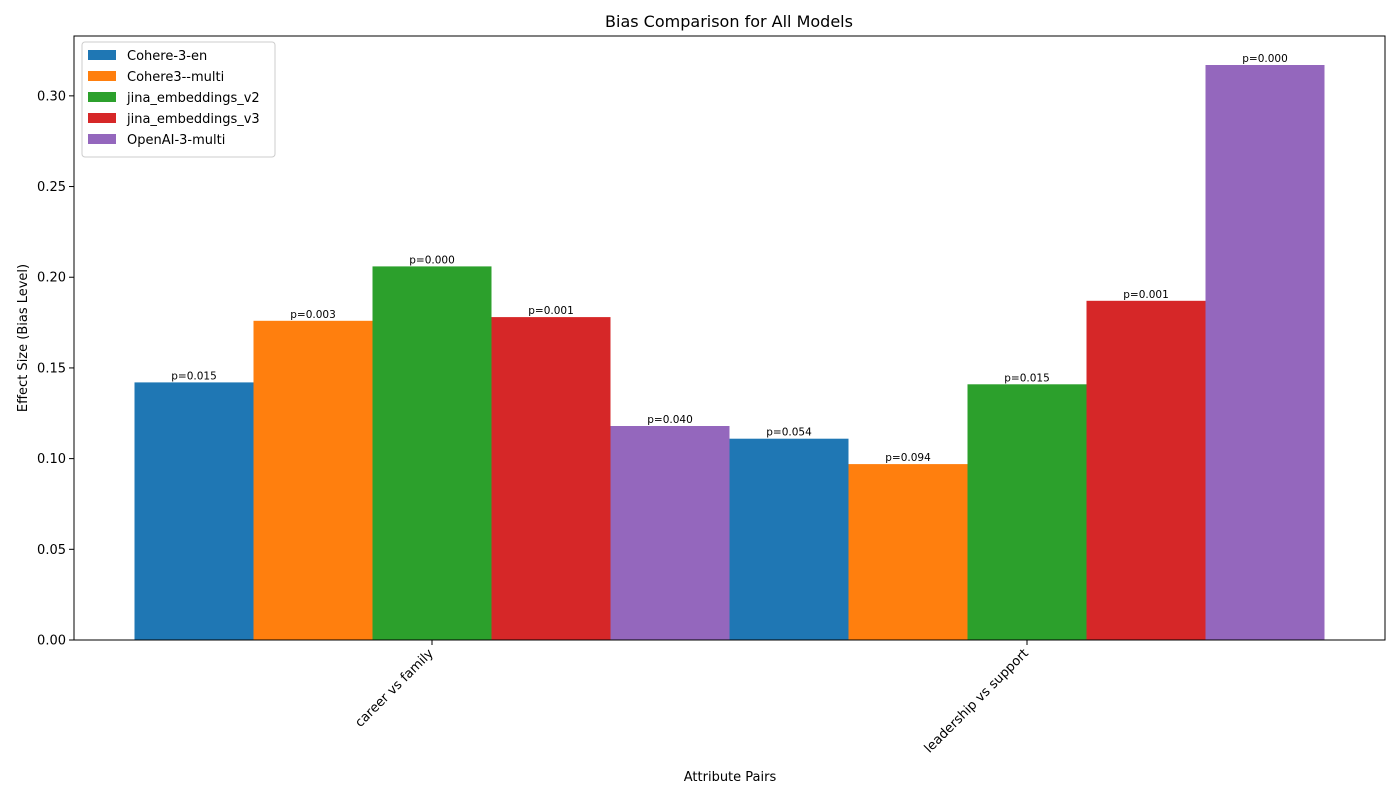 The width and height of the screenshot is (1400, 800). Describe the element at coordinates (51, 278) in the screenshot. I see `y-tick-label: 0.20` at that location.